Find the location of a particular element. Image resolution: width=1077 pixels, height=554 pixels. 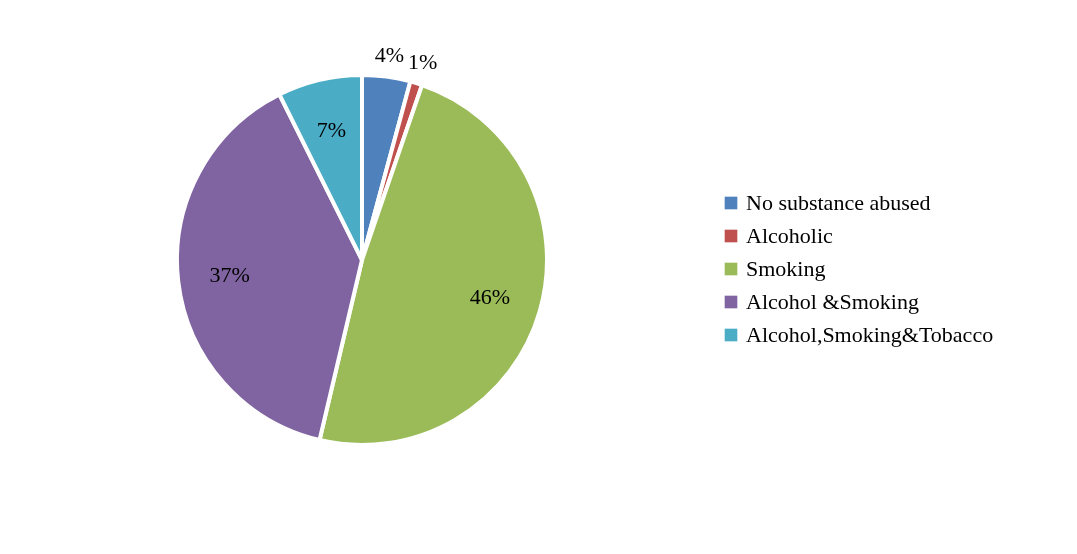

legend-label: No substance abused is located at coordinates (838, 202).